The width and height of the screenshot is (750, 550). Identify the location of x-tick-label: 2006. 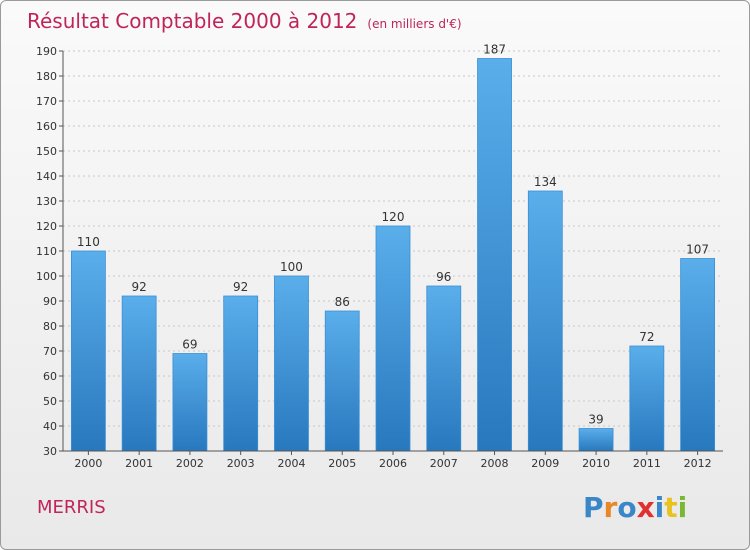
(393, 463).